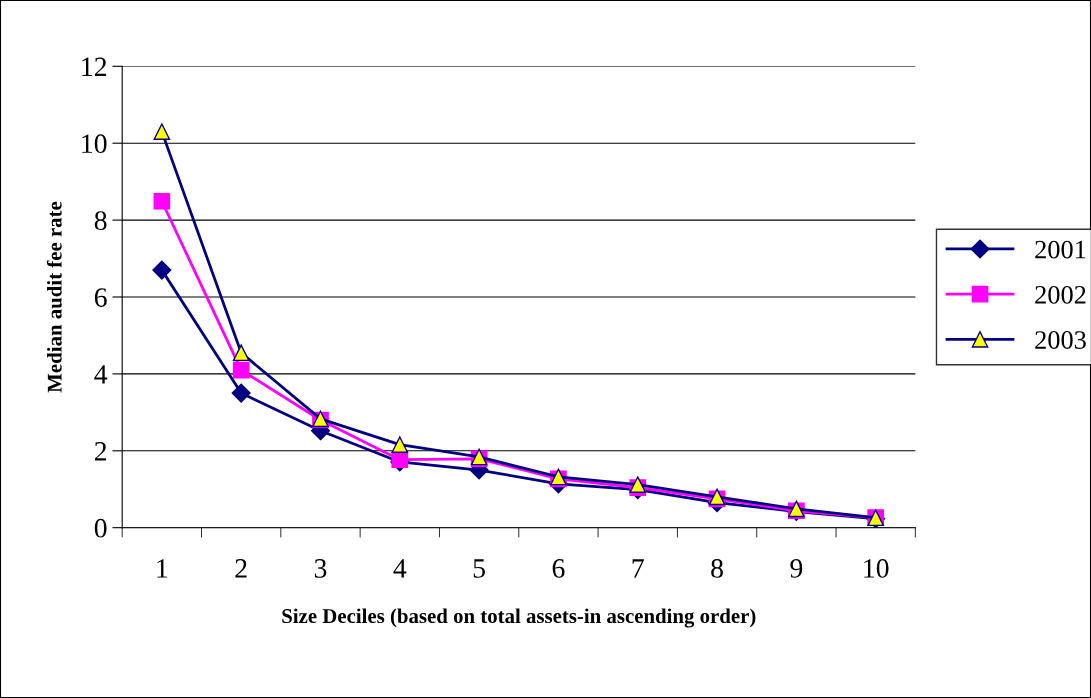  I want to click on x-axis-title: Size Deciles (based on total assets-in ascending order), so click(519, 618).